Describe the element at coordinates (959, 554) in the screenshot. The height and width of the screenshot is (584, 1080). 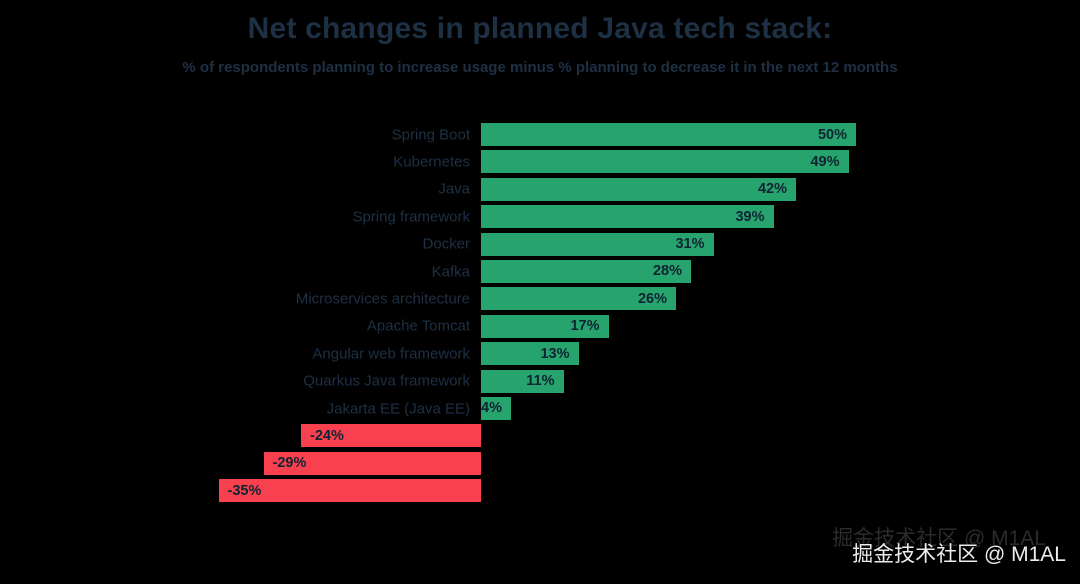
I see `watermark: 掘金技术社区 @ M1AL` at that location.